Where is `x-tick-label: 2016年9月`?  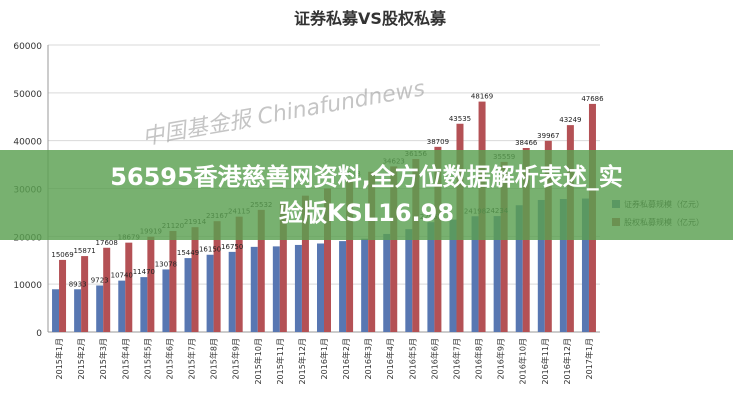
x-tick-label: 2016年9月 is located at coordinates (501, 358).